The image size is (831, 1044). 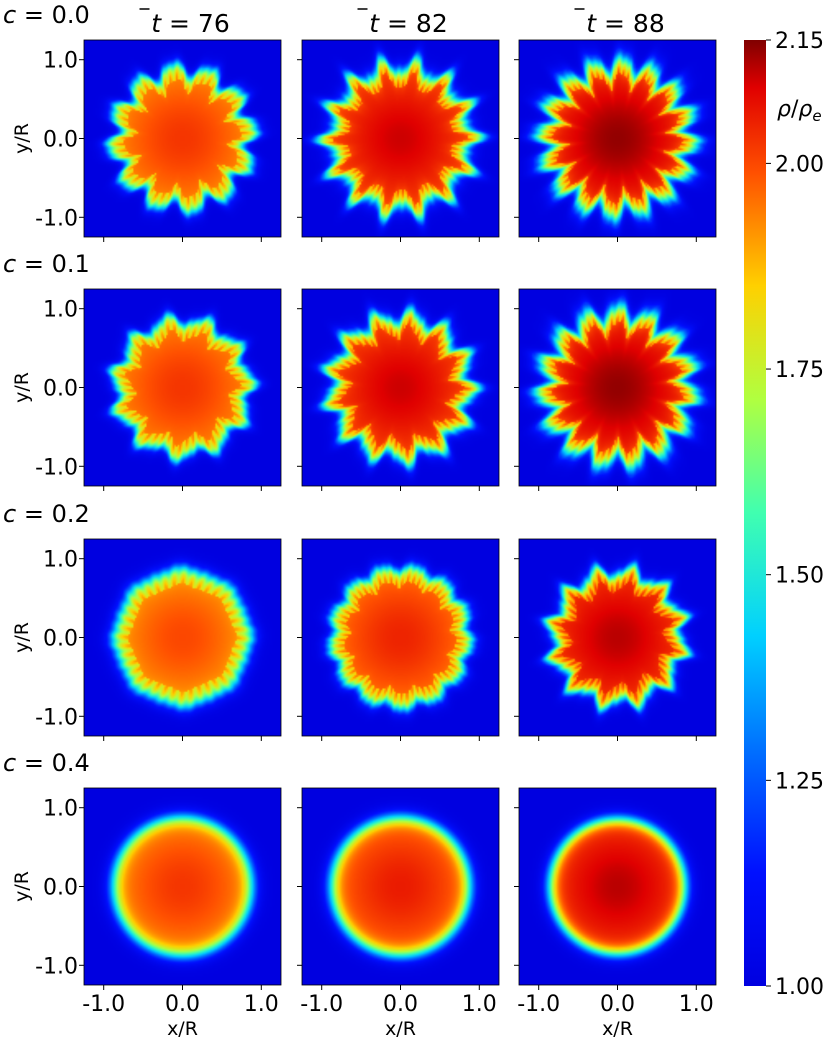 I want to click on density-panel-r3-c0, so click(x=182, y=886).